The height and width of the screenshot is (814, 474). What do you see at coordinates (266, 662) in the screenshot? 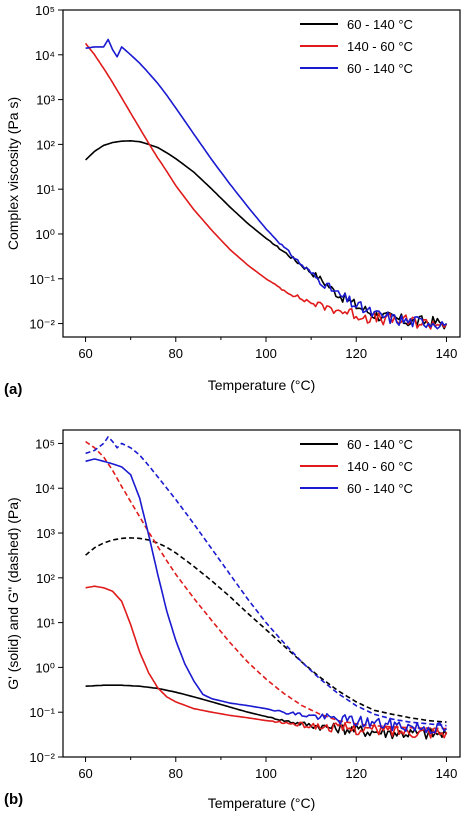
I see `series-line-3-solid` at bounding box center [266, 662].